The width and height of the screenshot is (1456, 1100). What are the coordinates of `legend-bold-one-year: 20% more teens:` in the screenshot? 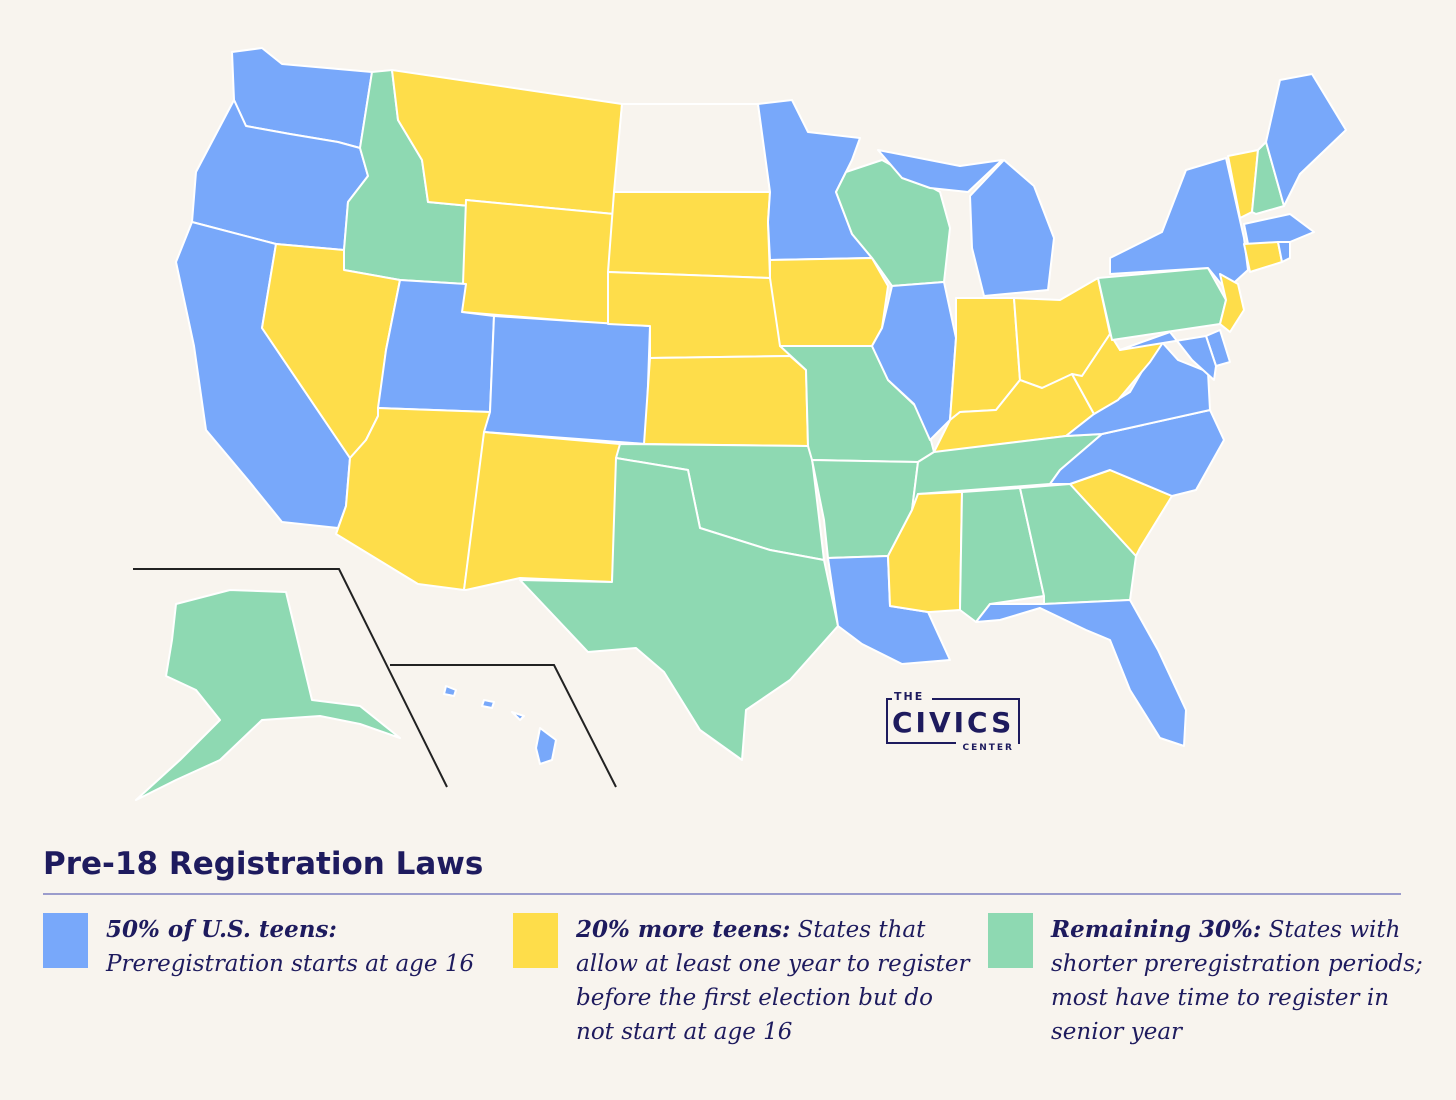 It's located at (683, 929).